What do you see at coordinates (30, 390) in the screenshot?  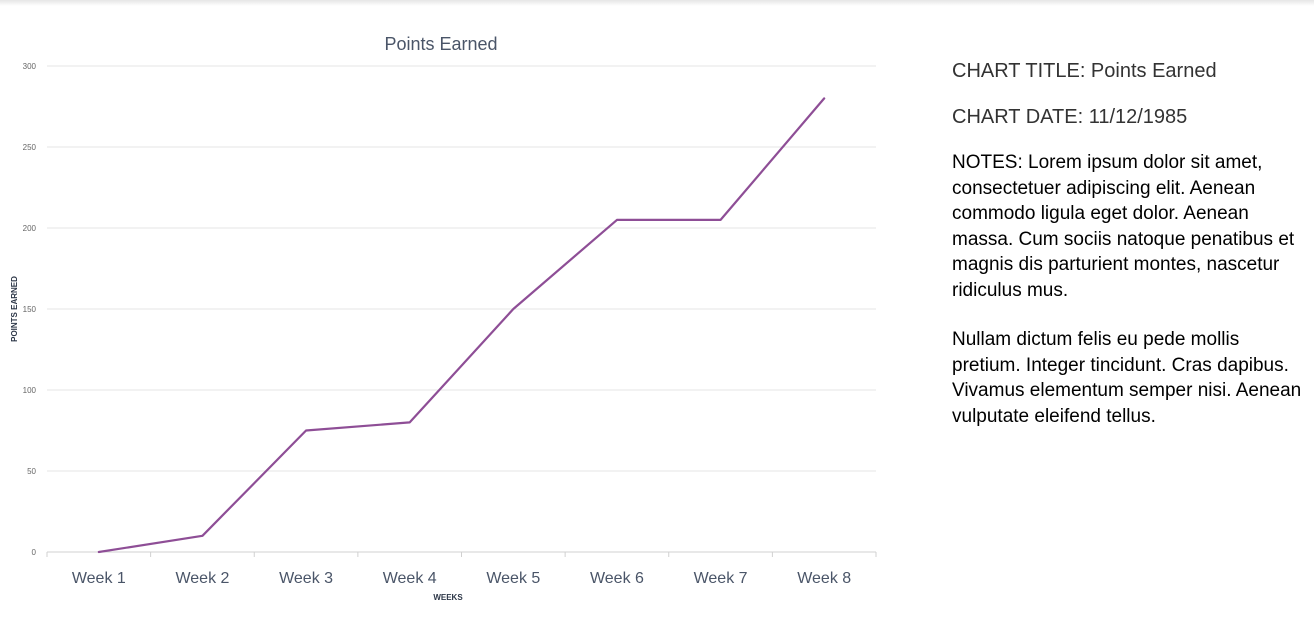 I see `y-tick-label: 100` at bounding box center [30, 390].